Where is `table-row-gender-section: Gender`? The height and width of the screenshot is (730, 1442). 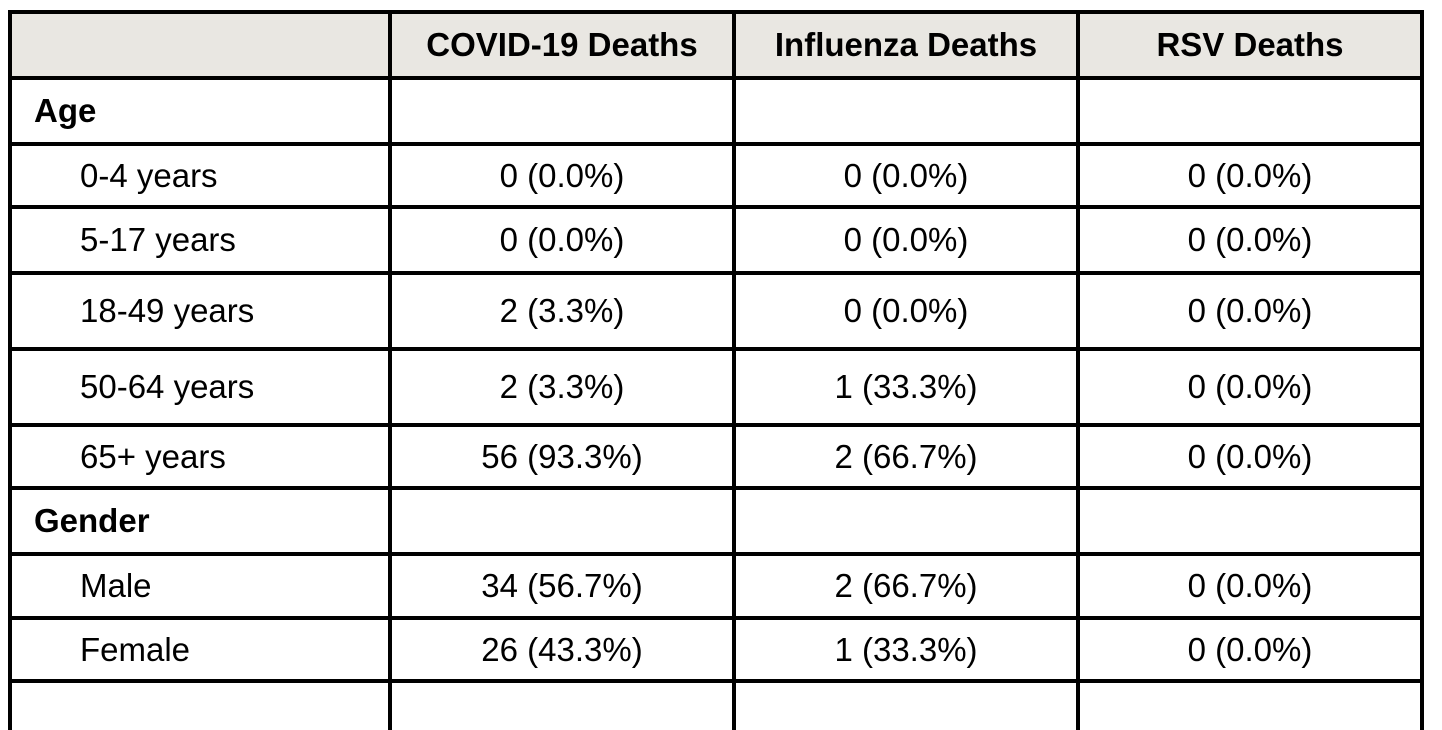
table-row-gender-section: Gender is located at coordinates (716, 521).